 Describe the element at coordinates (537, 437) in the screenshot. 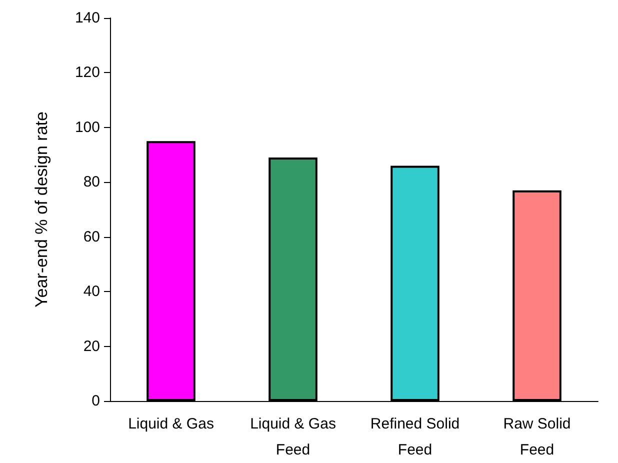

I see `x-tick-label: Raw Solid Feed` at that location.